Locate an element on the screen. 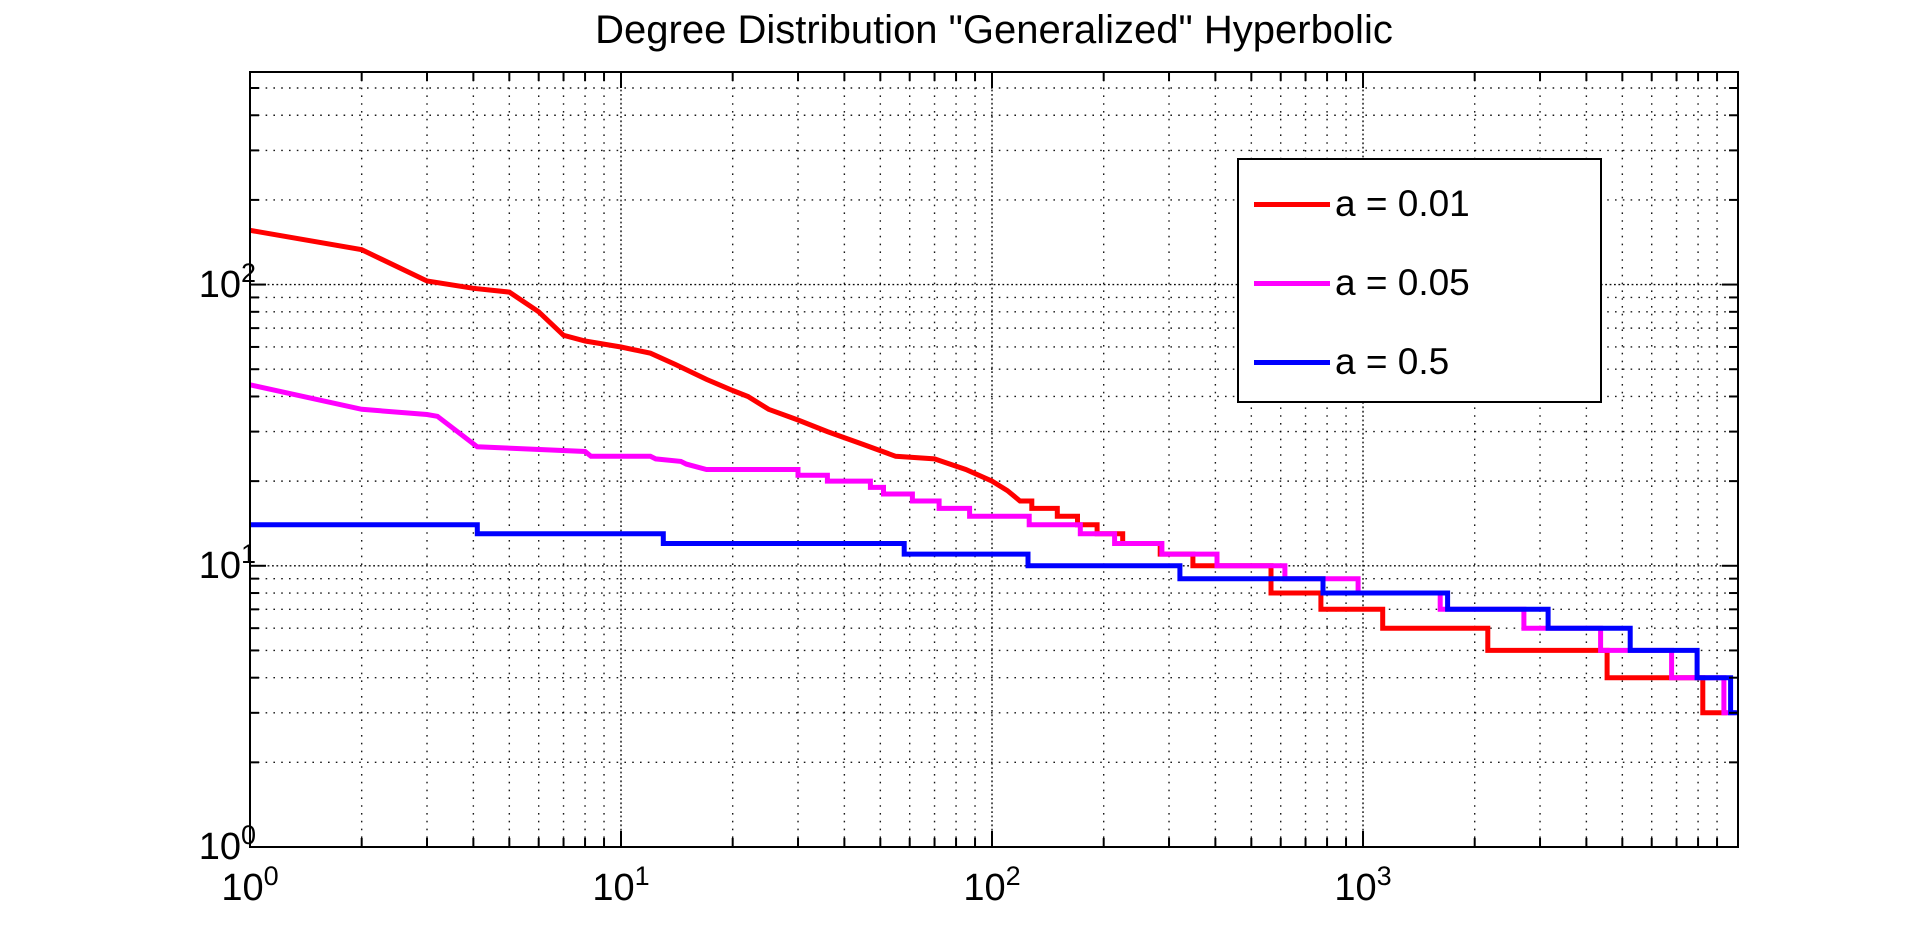 The width and height of the screenshot is (1920, 950). y-tick-label-10: 10¹ is located at coordinates (227, 563).